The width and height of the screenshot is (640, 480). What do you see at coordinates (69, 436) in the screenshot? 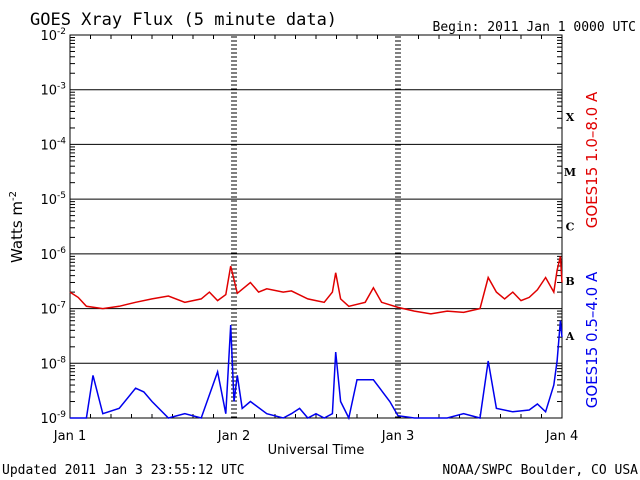
I see `x-tick-label: Jan 1` at bounding box center [69, 436].